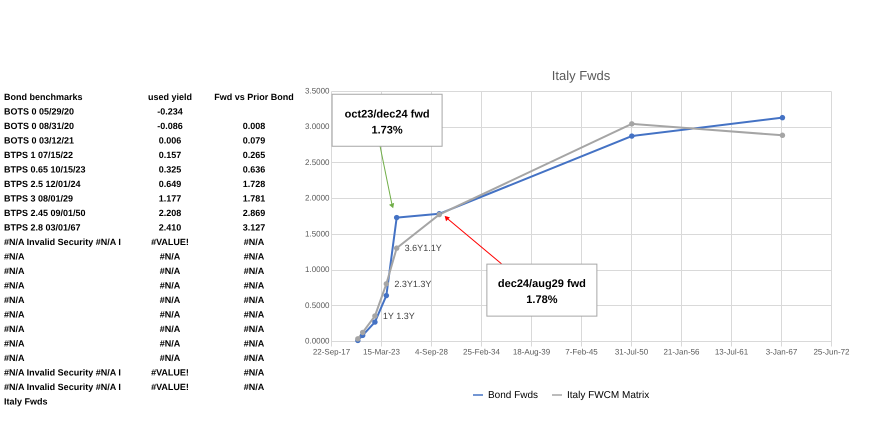 The image size is (877, 421). I want to click on y-tick-label: 3.0000, so click(317, 127).